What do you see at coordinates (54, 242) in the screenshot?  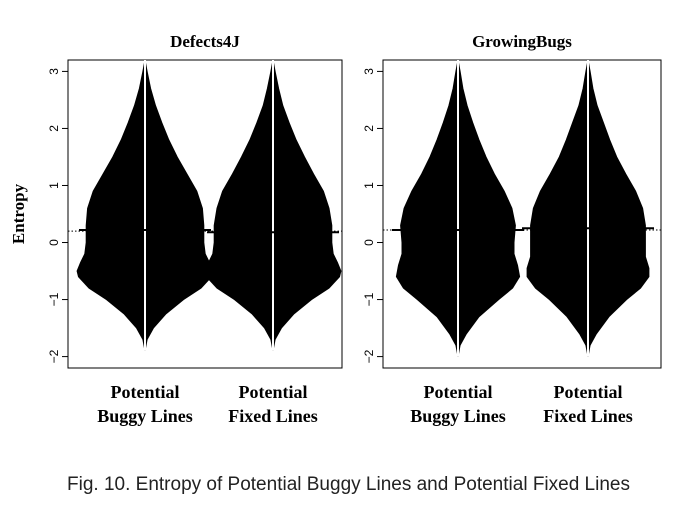 I see `y-tick-label-0-2: 0` at bounding box center [54, 242].